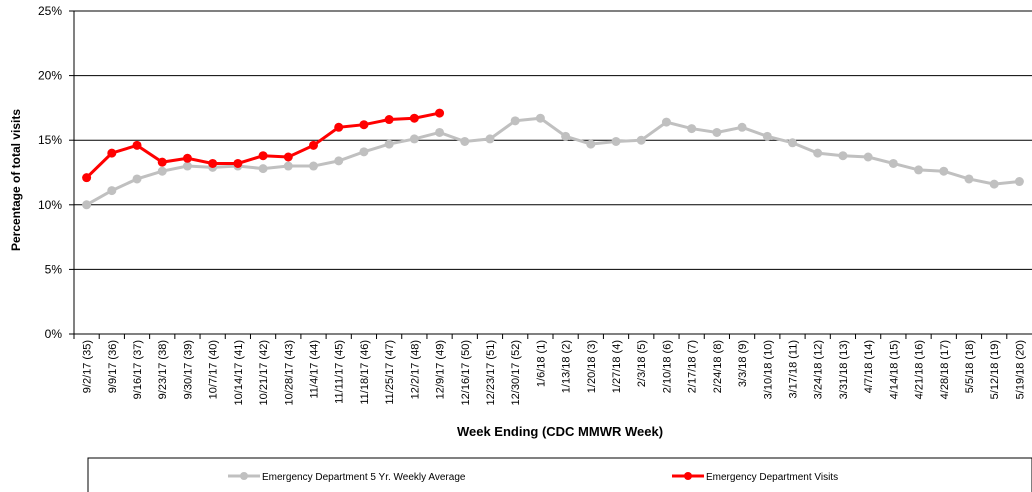 This screenshot has width=1032, height=492. I want to click on y-tick-label: 5%, so click(54, 269).